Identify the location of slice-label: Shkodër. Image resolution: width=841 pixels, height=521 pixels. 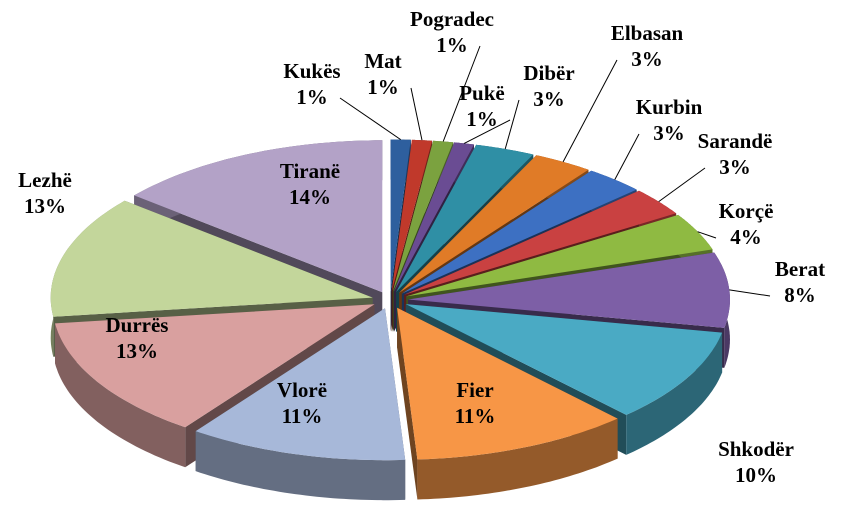
(756, 449).